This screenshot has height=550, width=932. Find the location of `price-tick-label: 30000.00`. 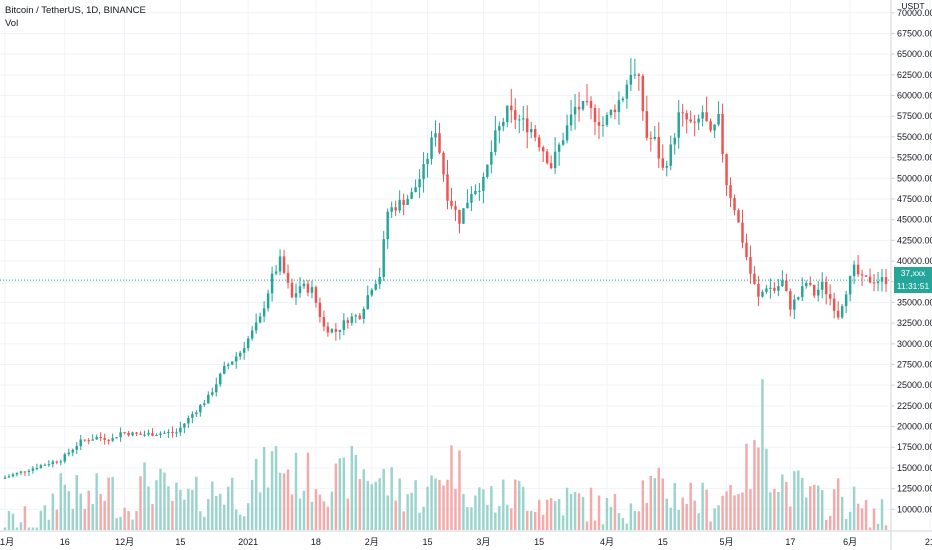

price-tick-label: 30000.00 is located at coordinates (914, 344).